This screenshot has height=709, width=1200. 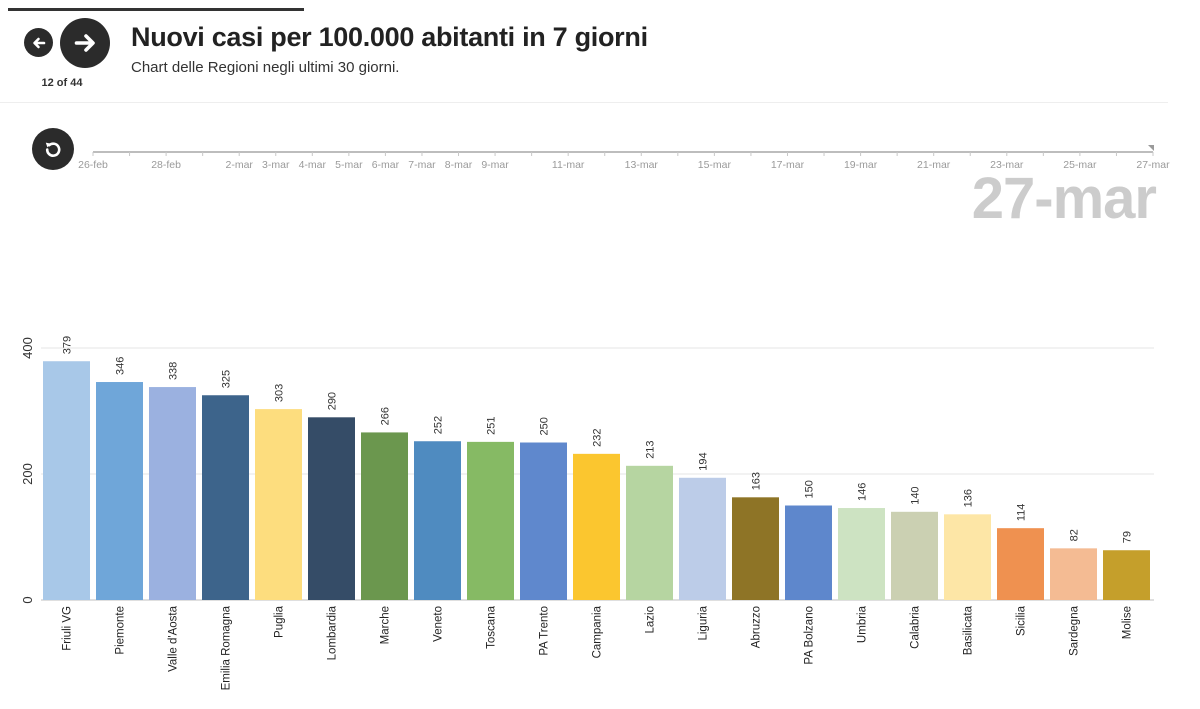 I want to click on category-label: Lombardia, so click(x=333, y=632).